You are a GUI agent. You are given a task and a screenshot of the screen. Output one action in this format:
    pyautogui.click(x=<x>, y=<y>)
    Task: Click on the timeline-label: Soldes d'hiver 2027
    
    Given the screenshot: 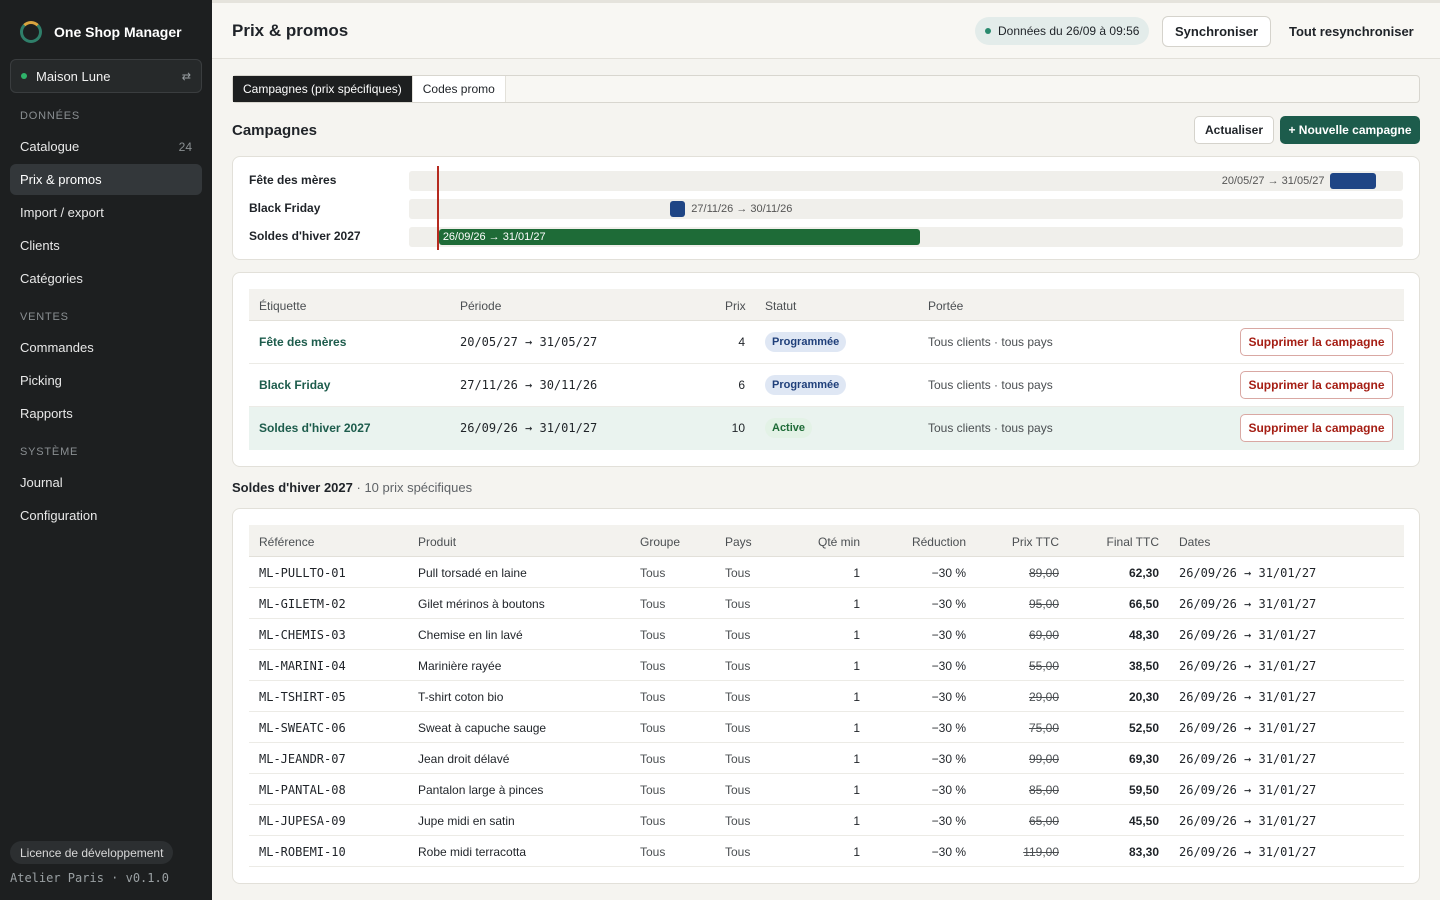 What is the action you would take?
    pyautogui.click(x=305, y=236)
    